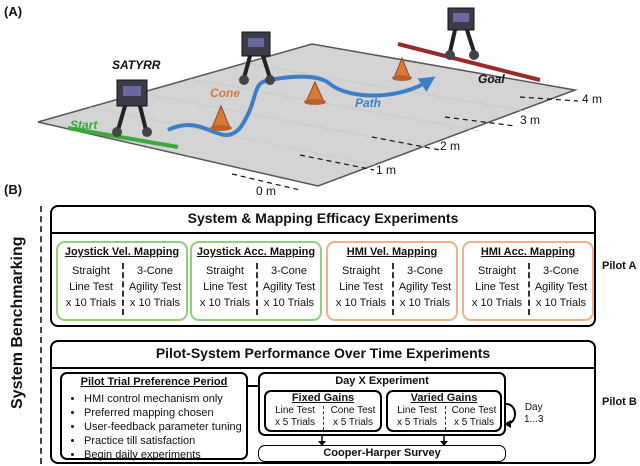 This screenshot has height=466, width=640. What do you see at coordinates (256, 252) in the screenshot?
I see `mapping-title: Joystick Acc. Mapping` at bounding box center [256, 252].